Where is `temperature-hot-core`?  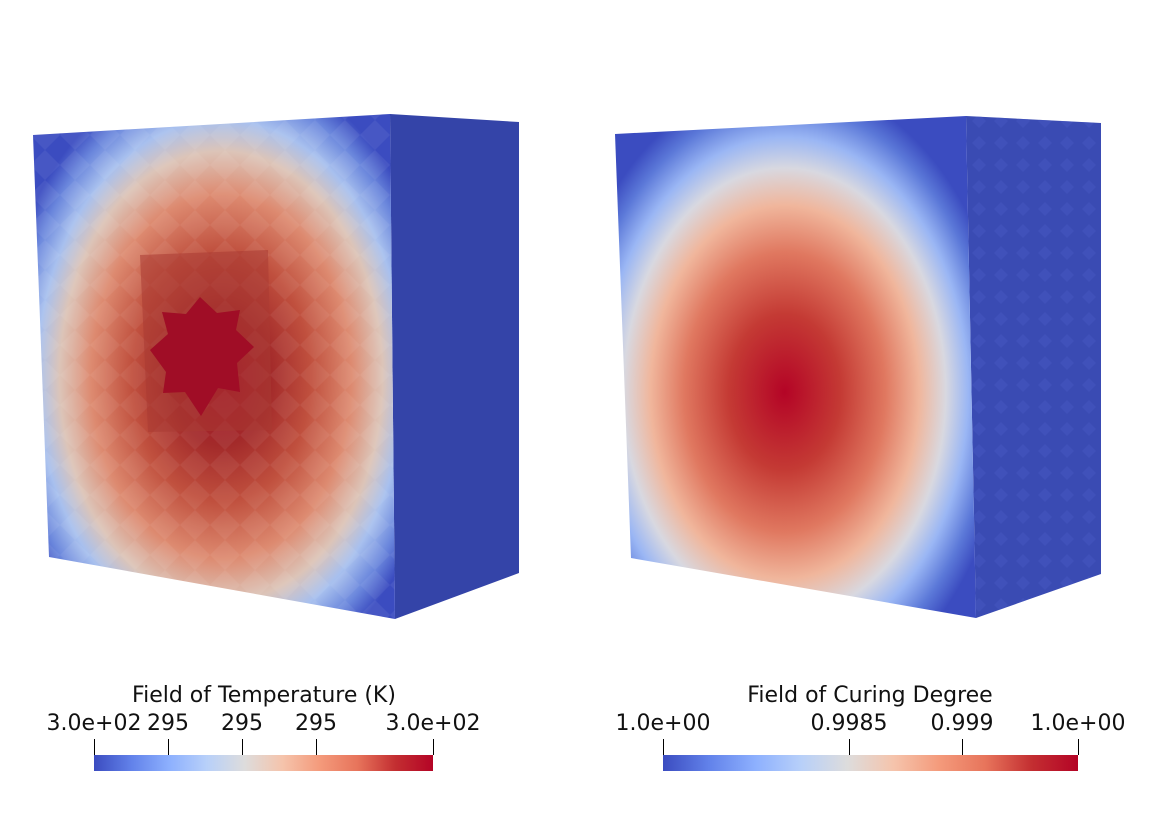
temperature-hot-core is located at coordinates (202, 356).